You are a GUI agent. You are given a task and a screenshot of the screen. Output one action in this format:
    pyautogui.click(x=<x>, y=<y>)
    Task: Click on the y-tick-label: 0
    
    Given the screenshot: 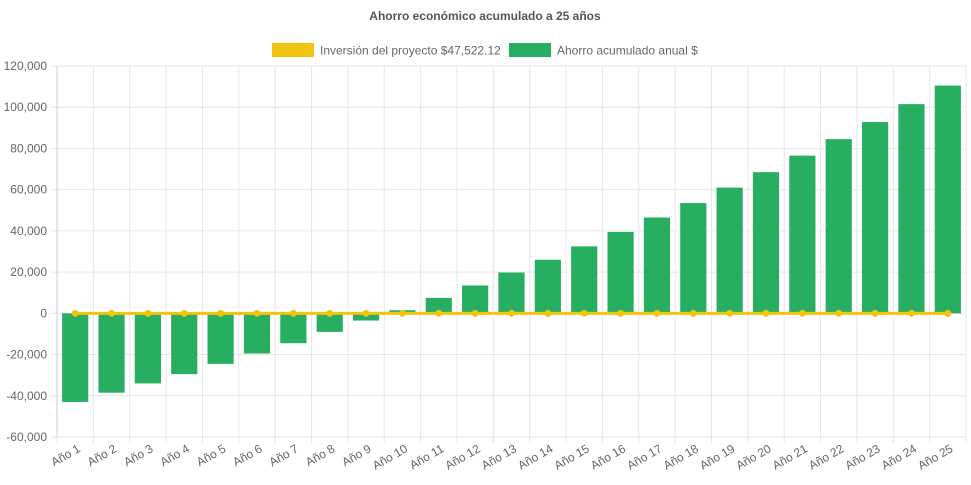 What is the action you would take?
    pyautogui.click(x=43, y=313)
    